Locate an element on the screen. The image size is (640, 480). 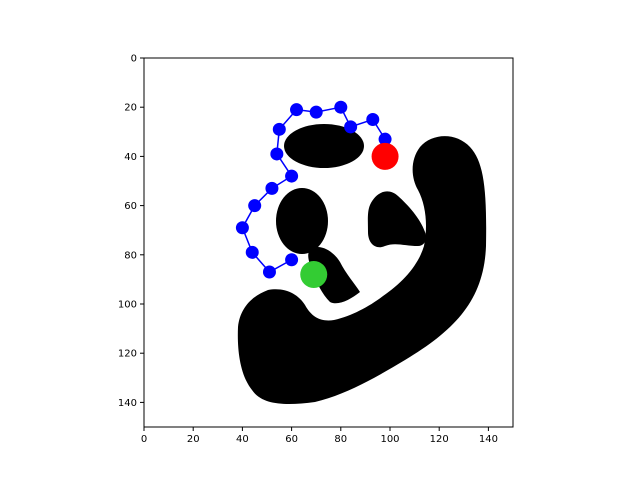
start-marker is located at coordinates (385, 156).